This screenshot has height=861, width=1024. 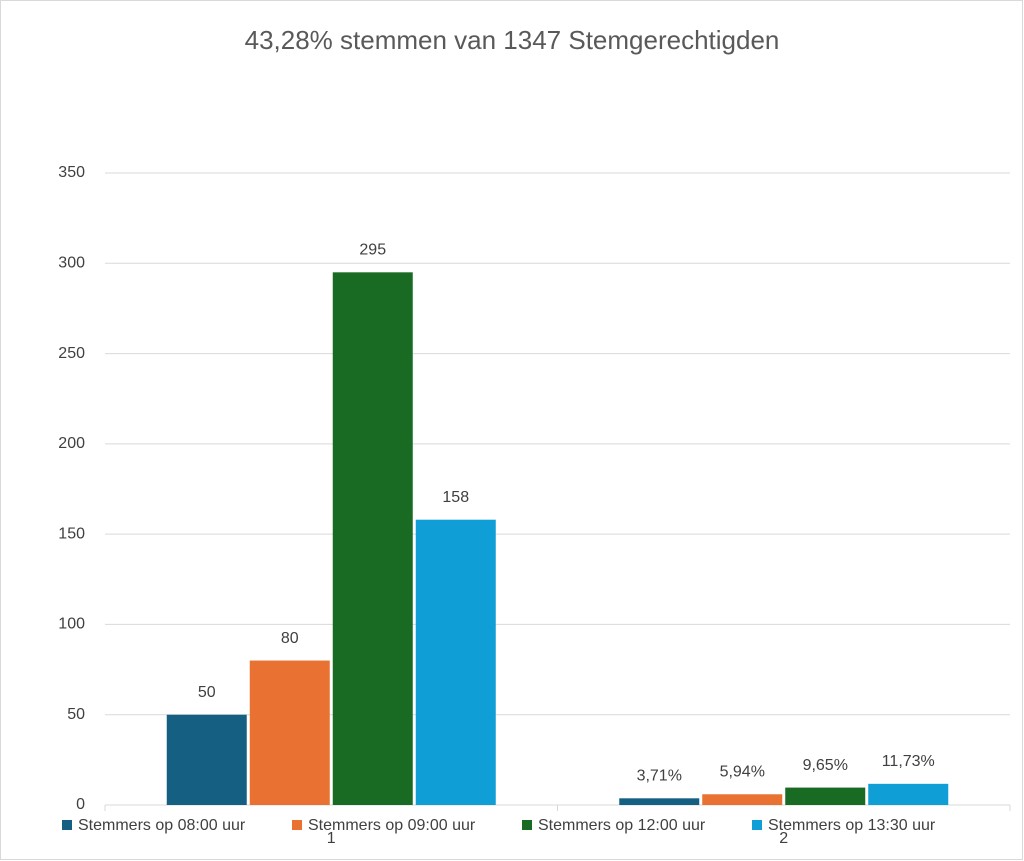 I want to click on data-label: 5,94%, so click(x=742, y=771).